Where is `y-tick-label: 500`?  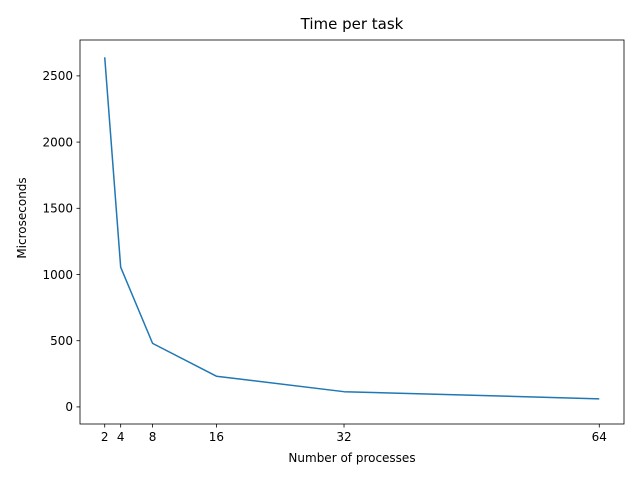 y-tick-label: 500 is located at coordinates (61, 341).